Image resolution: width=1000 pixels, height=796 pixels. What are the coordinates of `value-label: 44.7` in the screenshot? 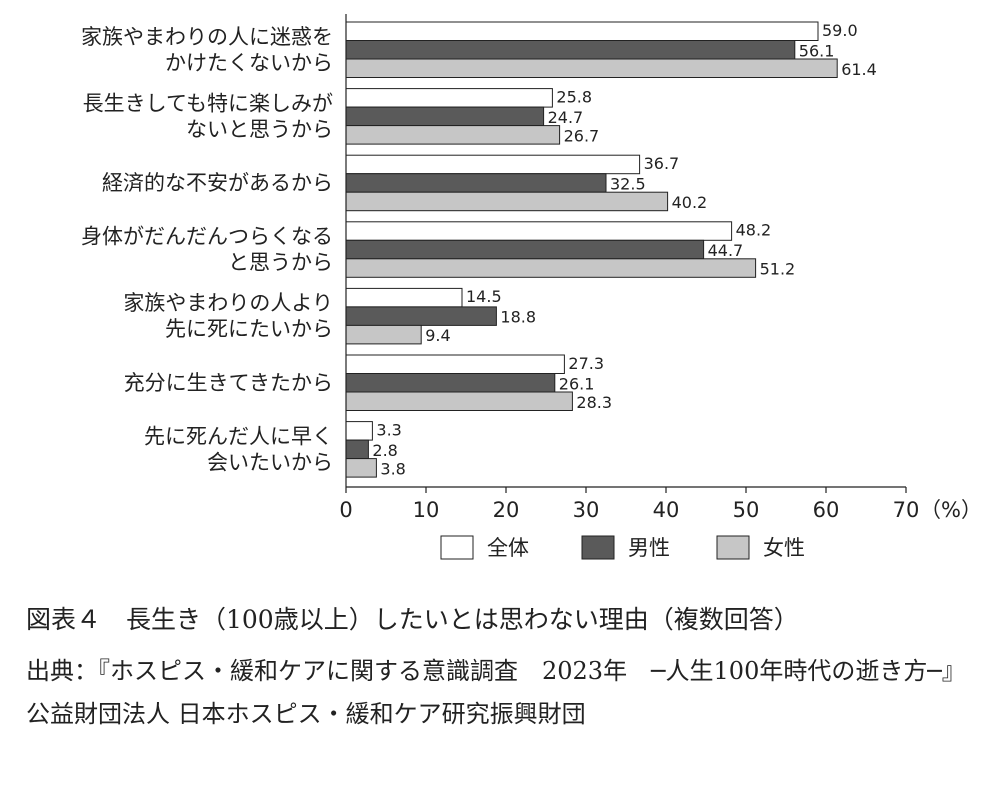 It's located at (726, 250).